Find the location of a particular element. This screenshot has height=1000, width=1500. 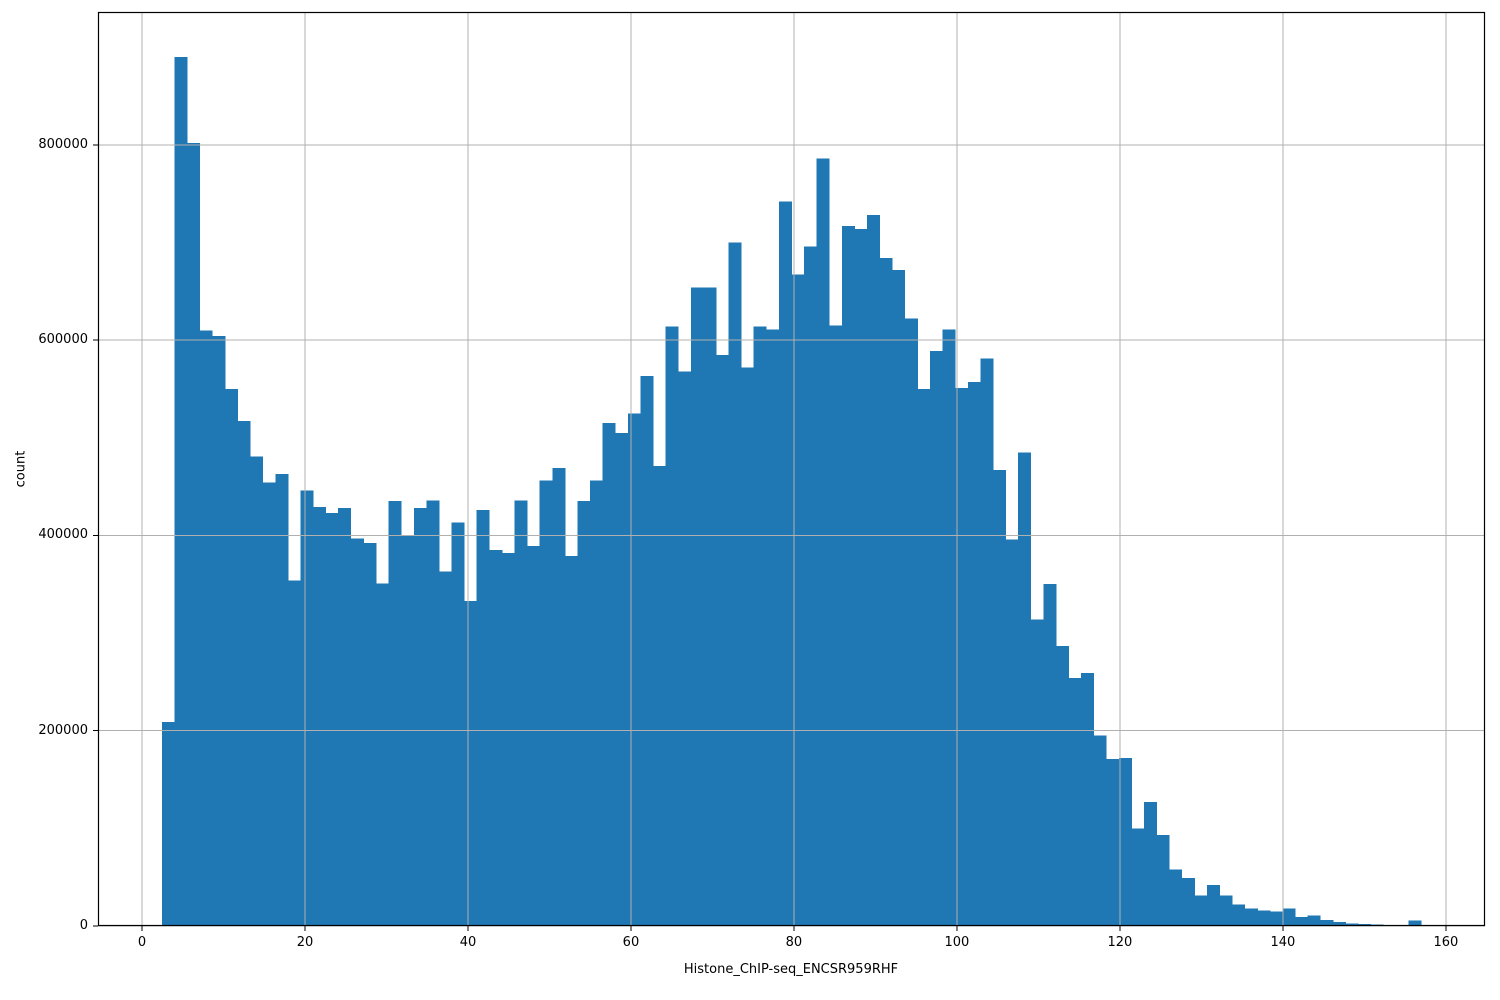

x-tick-label: 60 is located at coordinates (631, 942).